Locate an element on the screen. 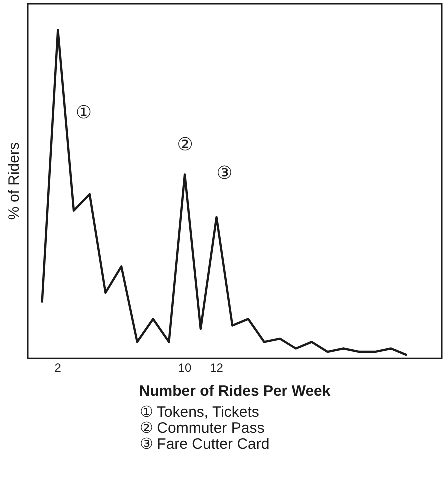 This screenshot has width=443, height=485. annotation: ② is located at coordinates (185, 145).